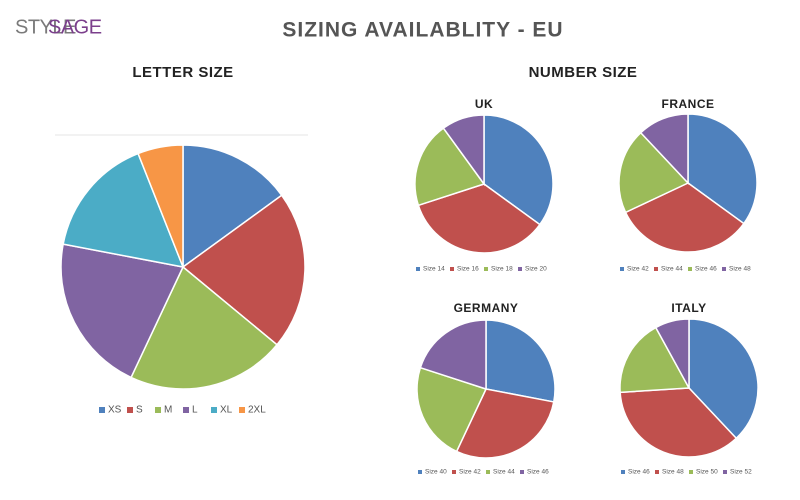 Image resolution: width=800 pixels, height=500 pixels. Describe the element at coordinates (502, 269) in the screenshot. I see `legend-label: Size 18` at that location.